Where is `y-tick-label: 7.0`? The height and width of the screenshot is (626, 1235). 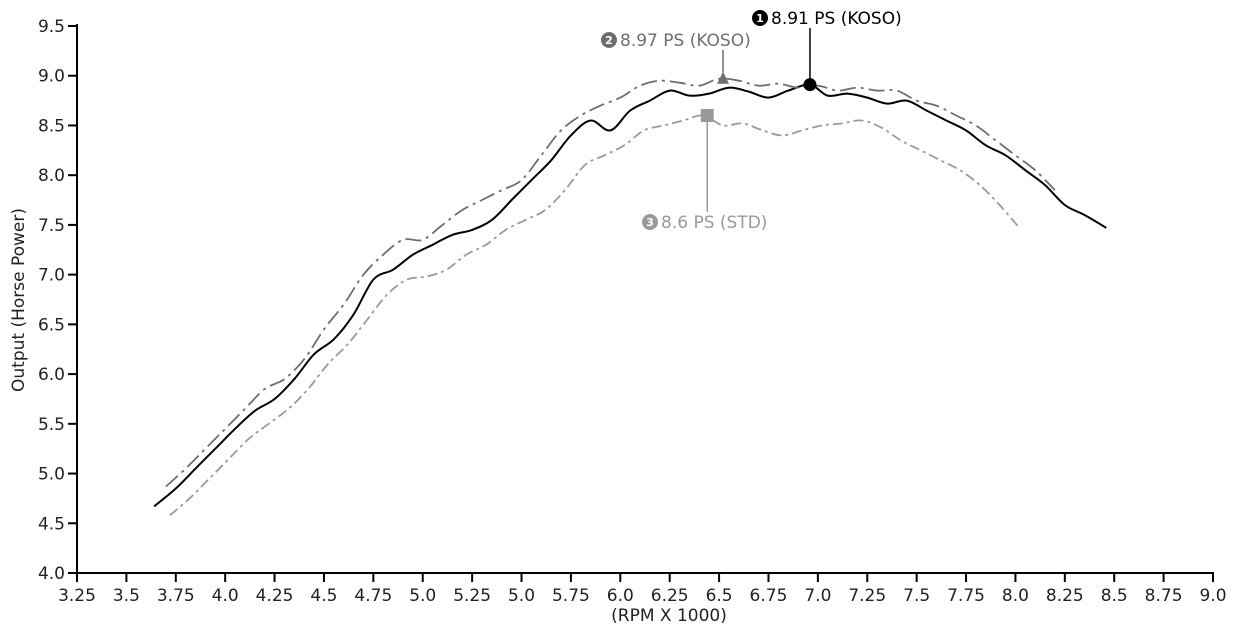
y-tick-label: 7.0 is located at coordinates (51, 276).